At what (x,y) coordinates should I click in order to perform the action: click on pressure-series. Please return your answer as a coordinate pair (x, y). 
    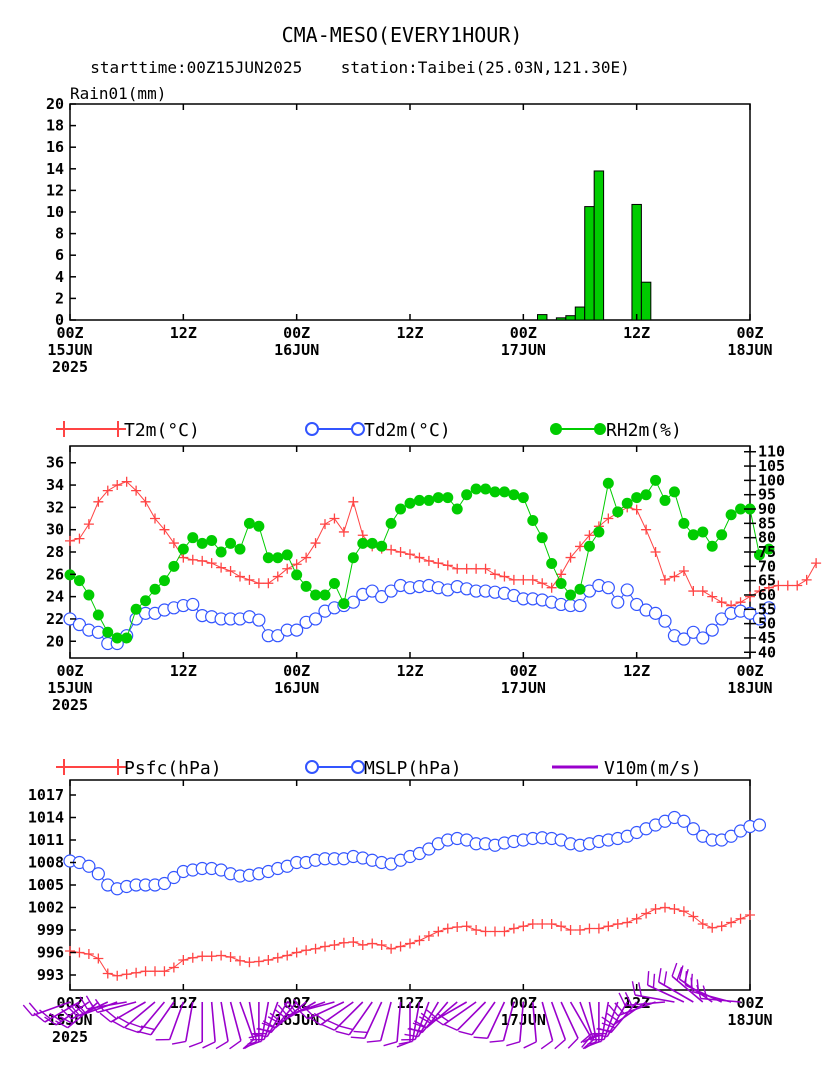
    Looking at the image, I should click on (415, 895).